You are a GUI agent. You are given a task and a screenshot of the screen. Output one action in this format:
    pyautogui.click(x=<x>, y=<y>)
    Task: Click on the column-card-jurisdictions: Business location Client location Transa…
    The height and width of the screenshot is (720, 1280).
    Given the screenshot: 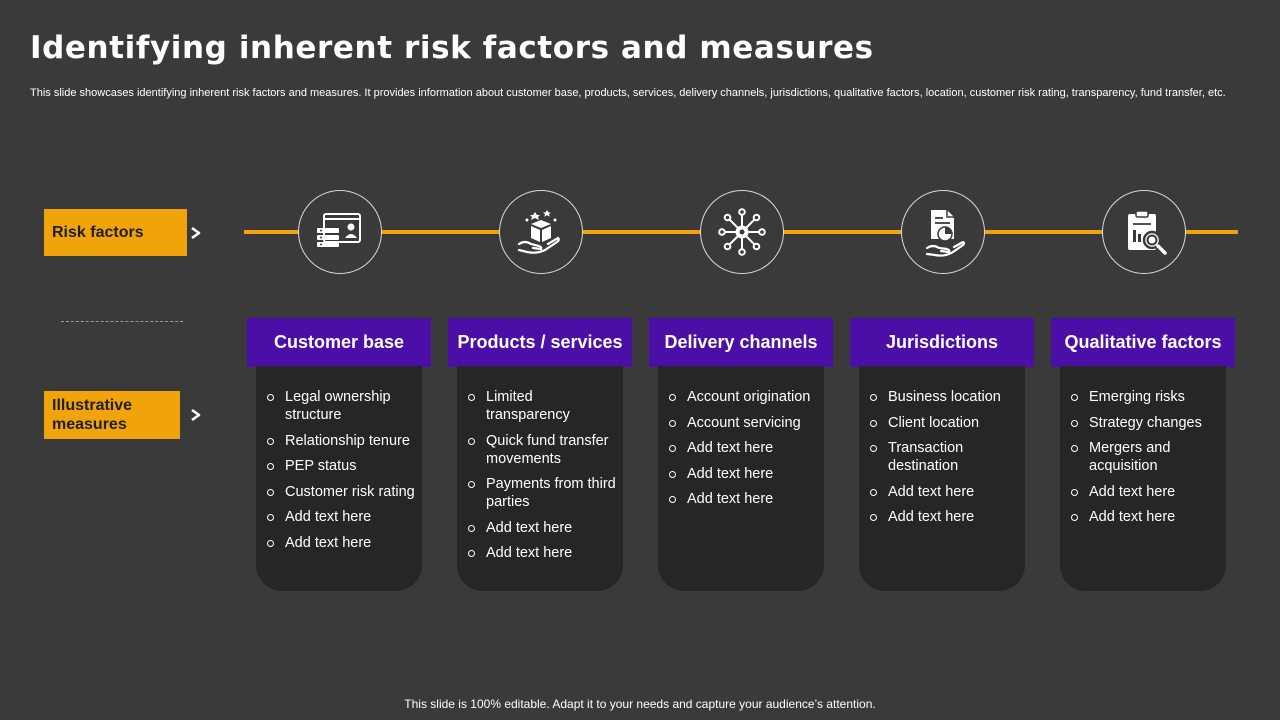 What is the action you would take?
    pyautogui.click(x=942, y=478)
    